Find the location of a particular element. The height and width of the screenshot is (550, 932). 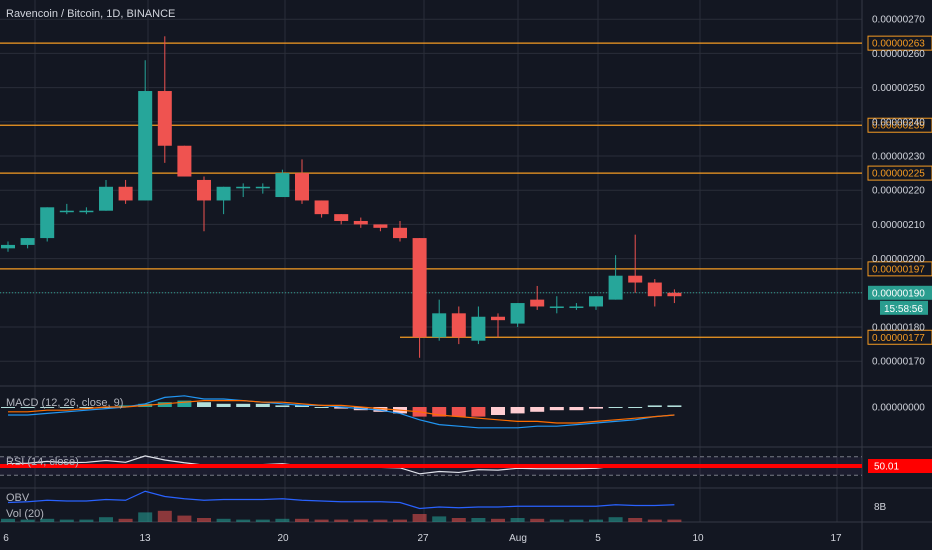

last-price-tag is located at coordinates (900, 292).